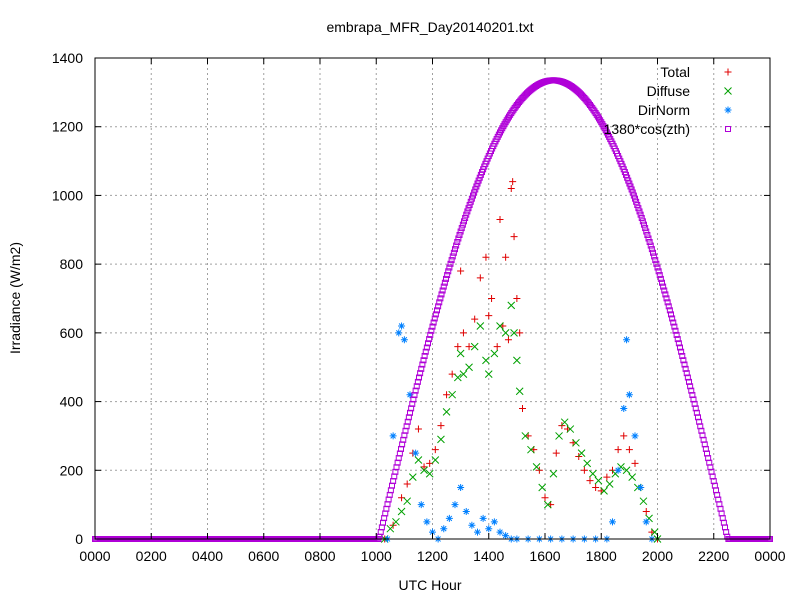 This screenshot has width=800, height=600. Describe the element at coordinates (72, 470) in the screenshot. I see `y-tick-label: 200` at that location.